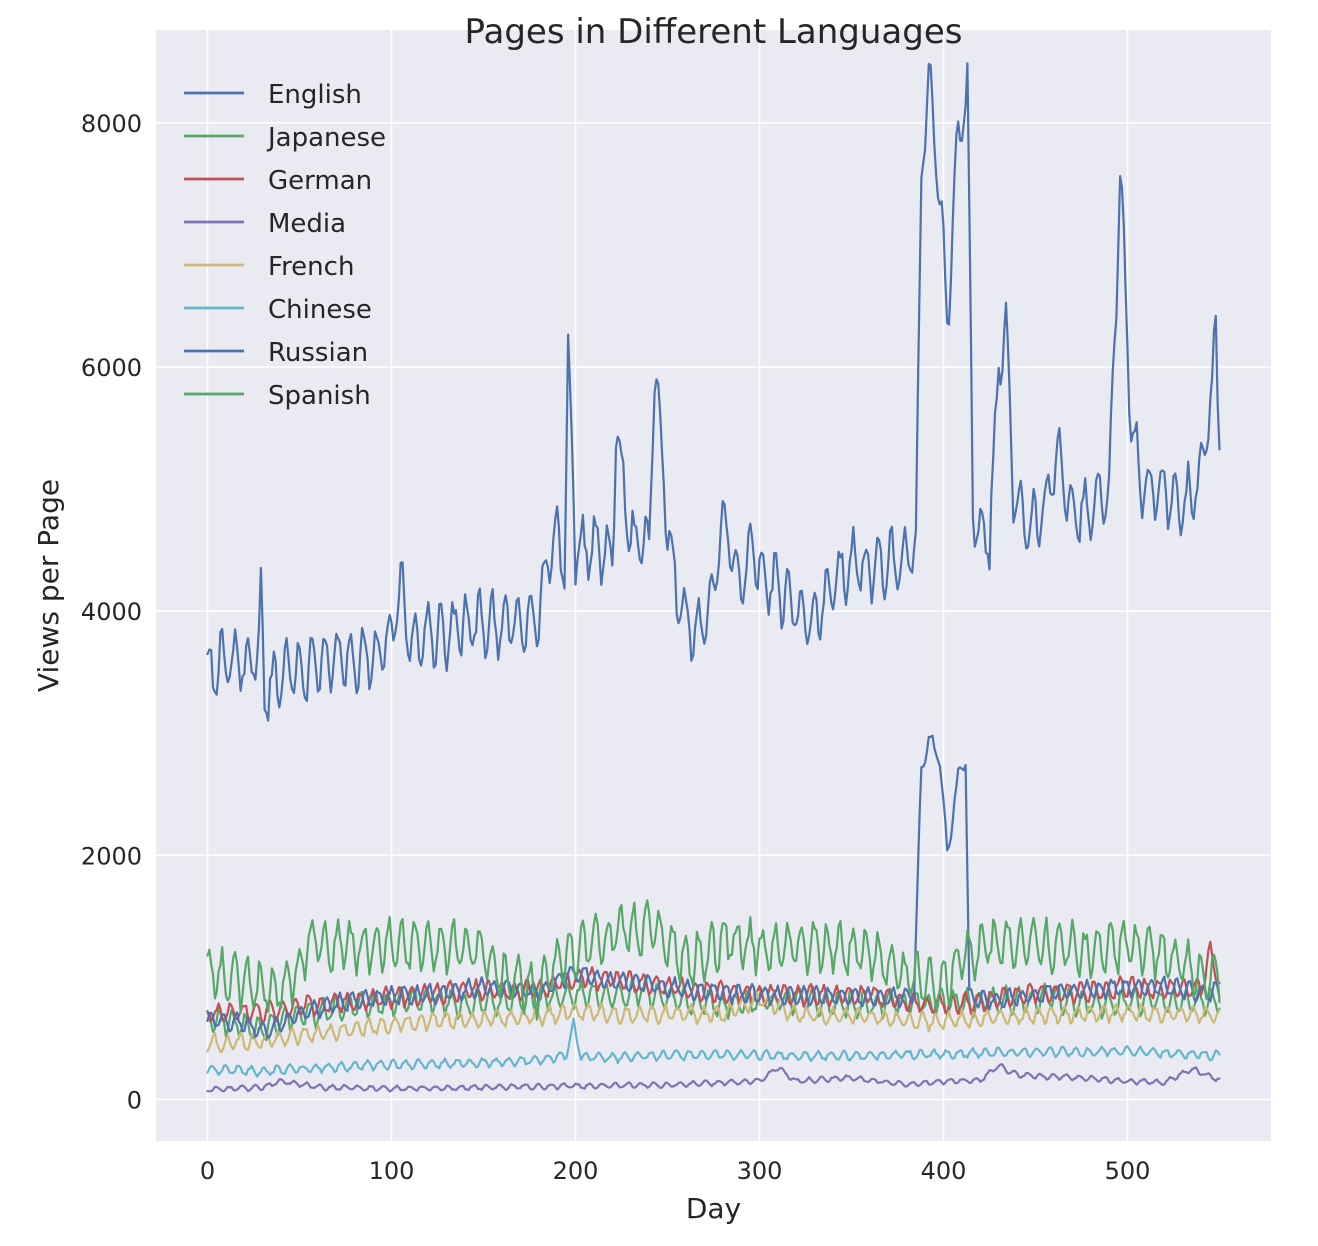 This screenshot has height=1246, width=1318. I want to click on x-tick-label: 300, so click(760, 1171).